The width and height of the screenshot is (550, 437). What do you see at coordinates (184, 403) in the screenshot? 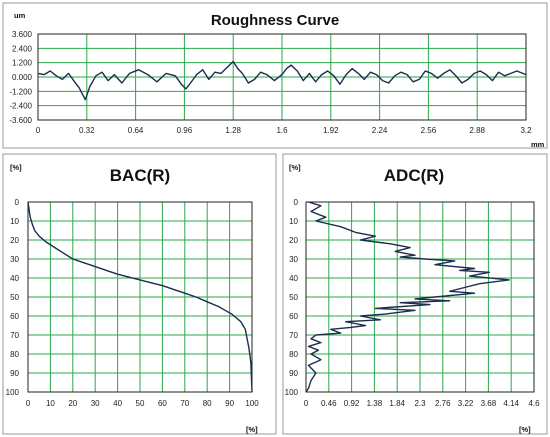
I see `bac-x-tick-label: 70` at bounding box center [184, 403].